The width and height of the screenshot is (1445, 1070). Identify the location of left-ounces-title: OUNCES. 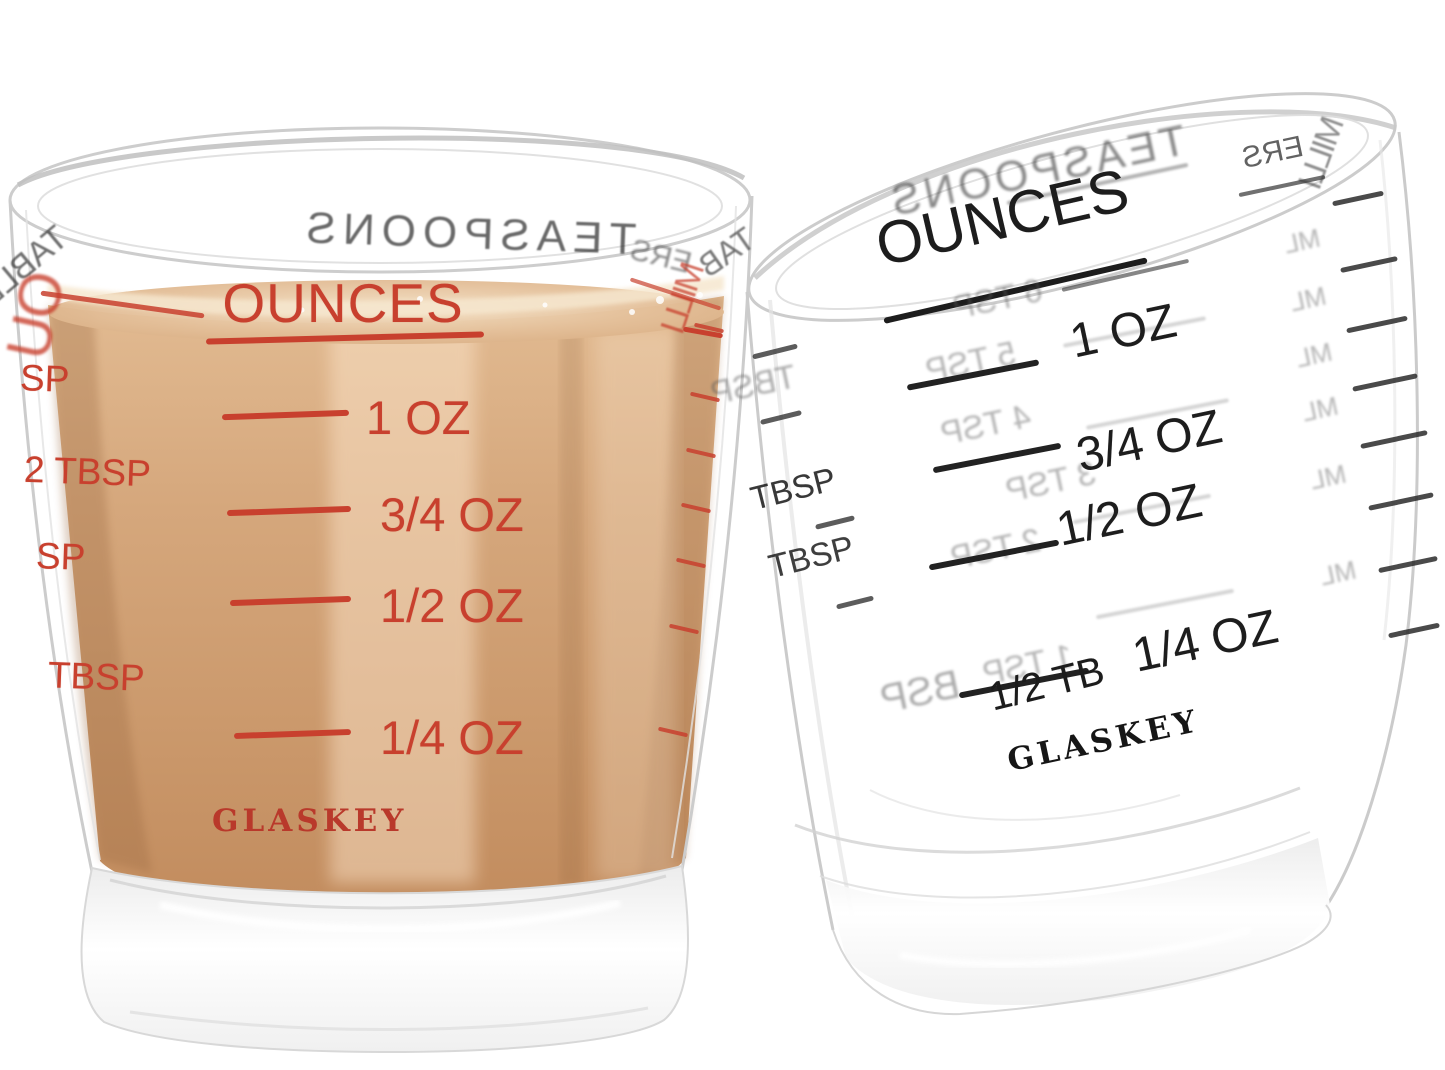
(343, 303).